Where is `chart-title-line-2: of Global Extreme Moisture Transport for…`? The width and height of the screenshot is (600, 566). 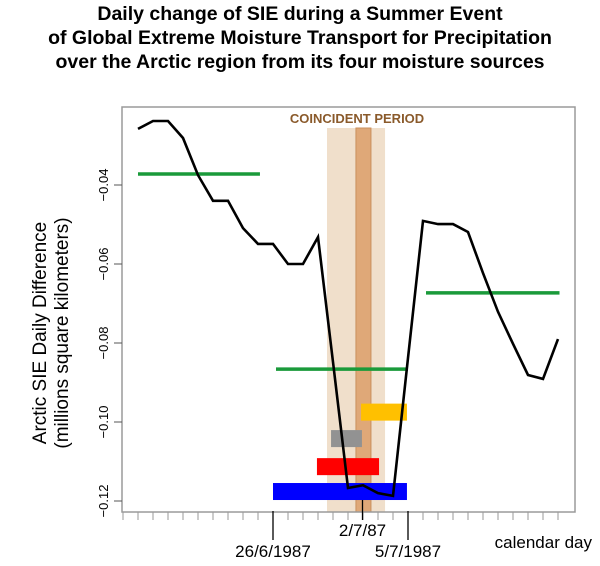
chart-title-line-2: of Global Extreme Moisture Transport for… is located at coordinates (300, 38).